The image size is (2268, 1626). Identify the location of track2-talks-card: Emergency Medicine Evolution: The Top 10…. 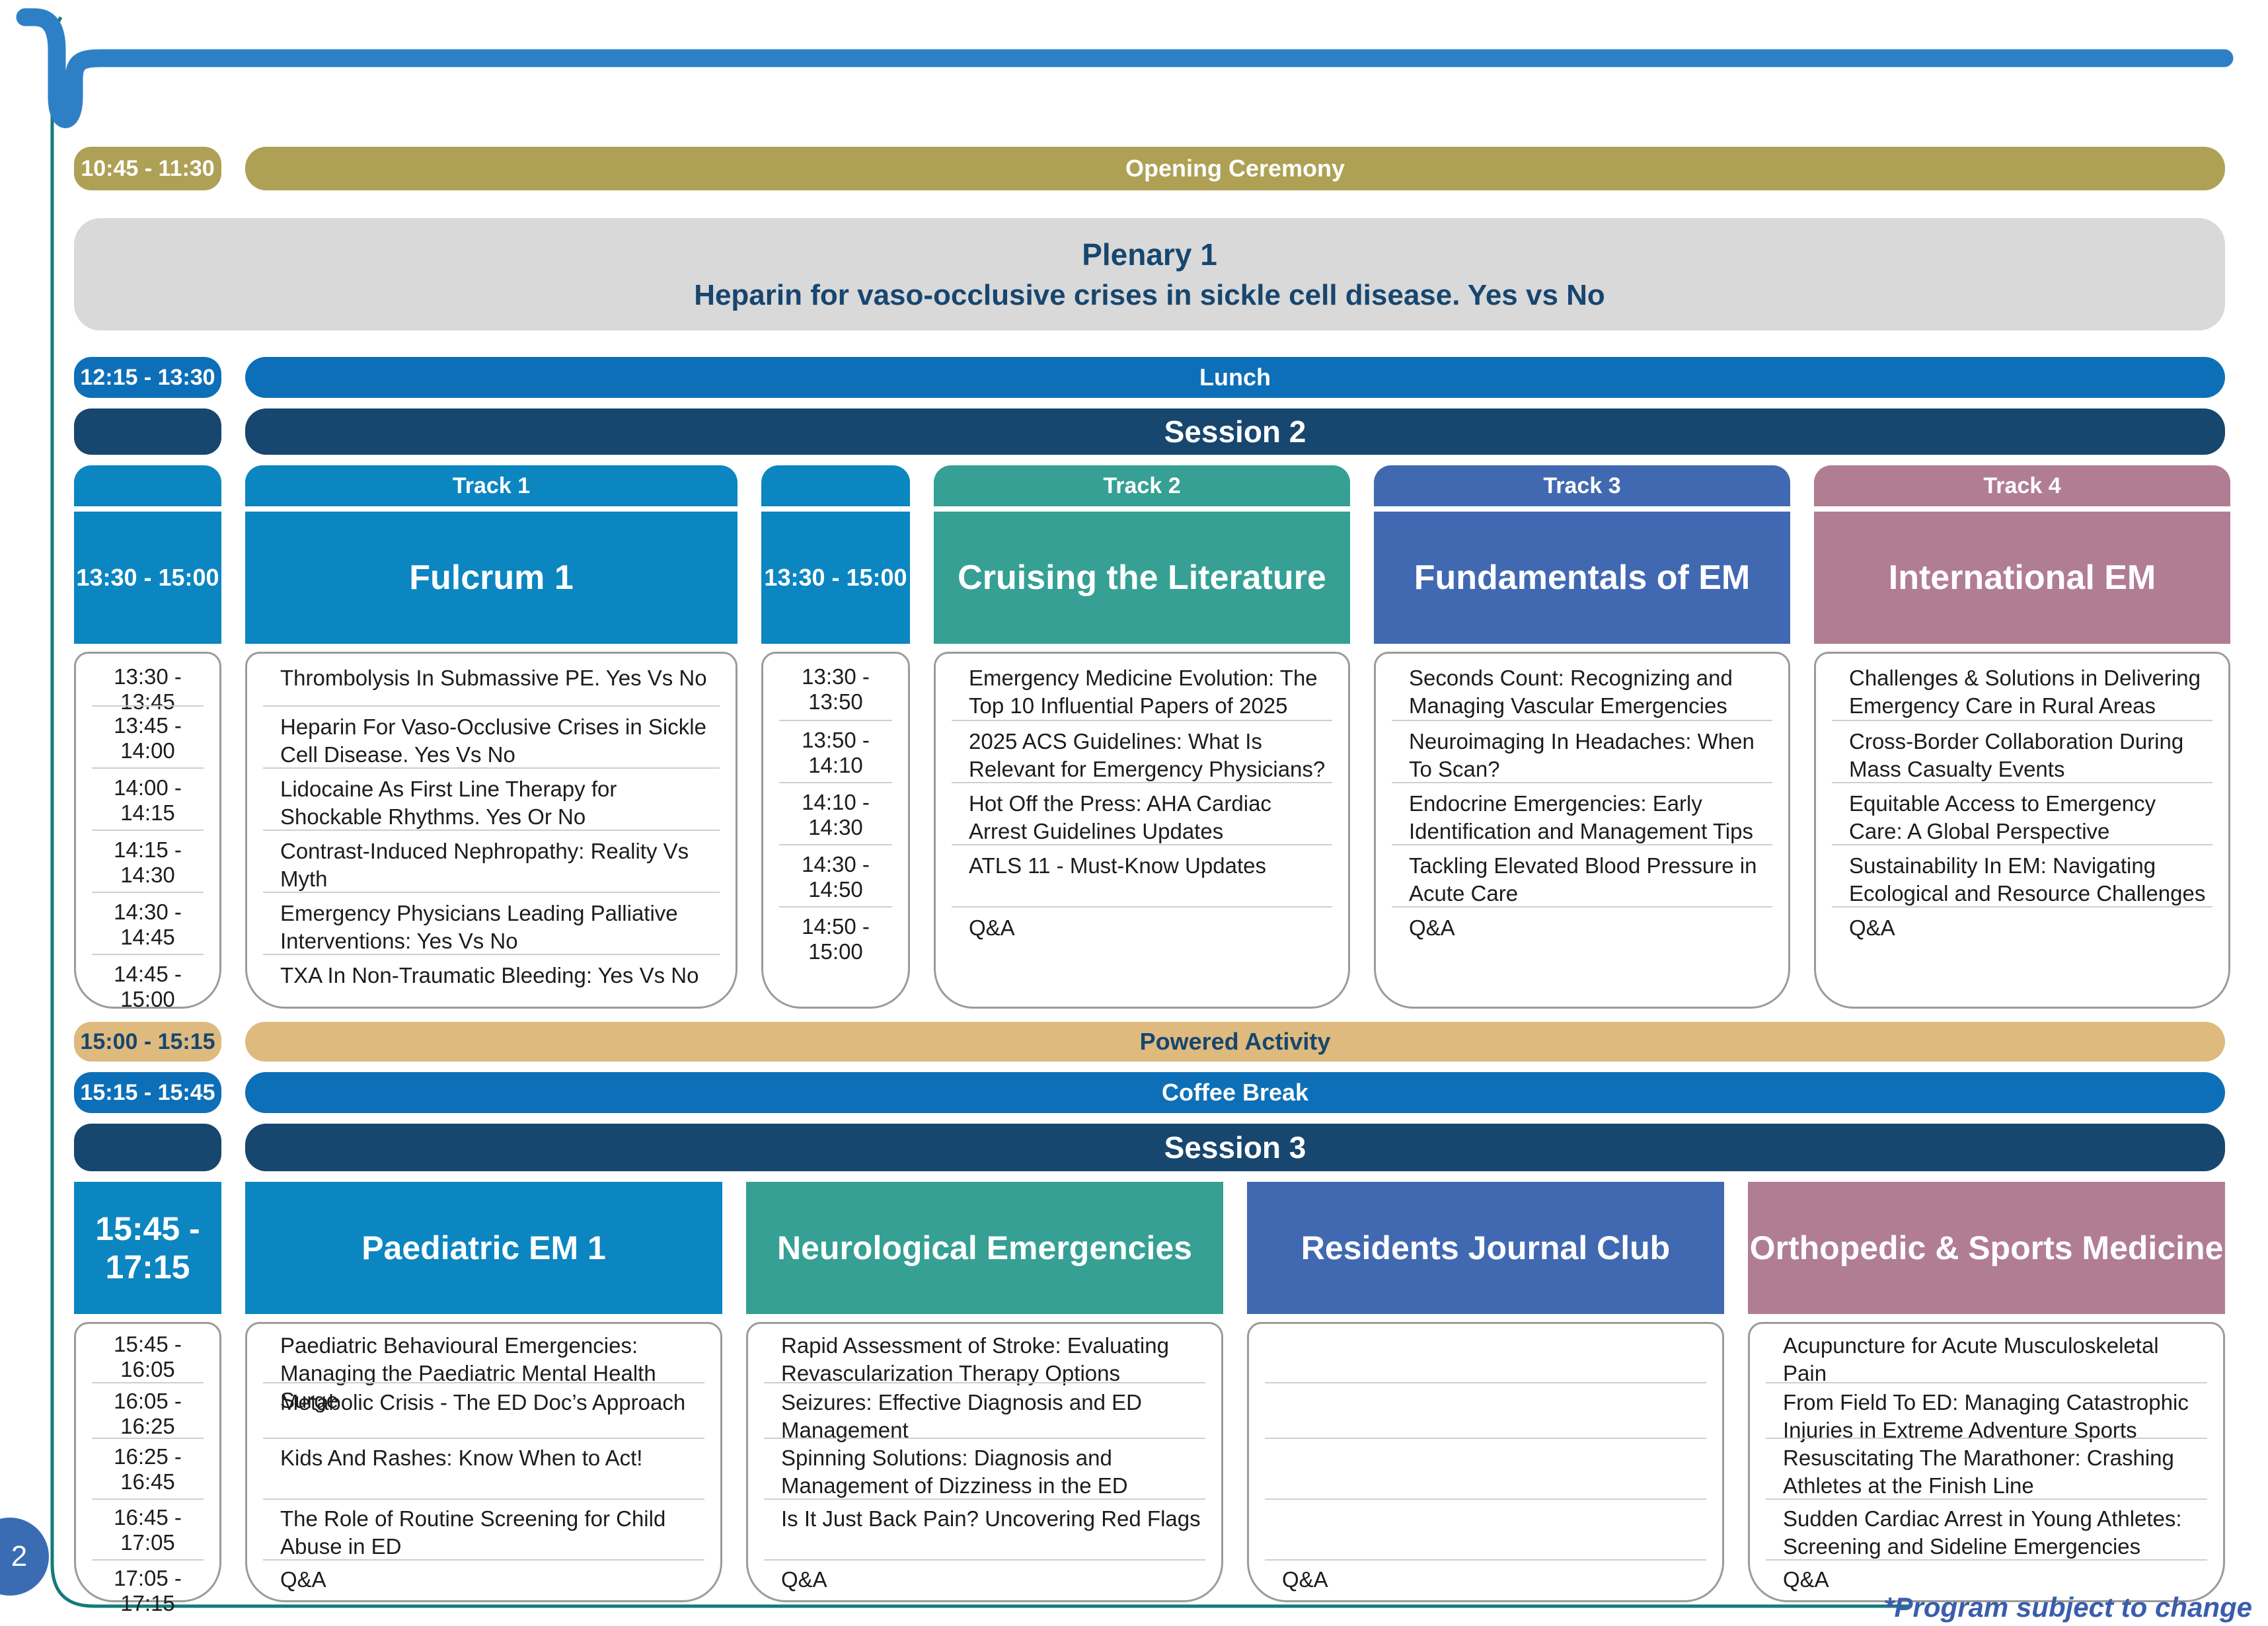
(1142, 830).